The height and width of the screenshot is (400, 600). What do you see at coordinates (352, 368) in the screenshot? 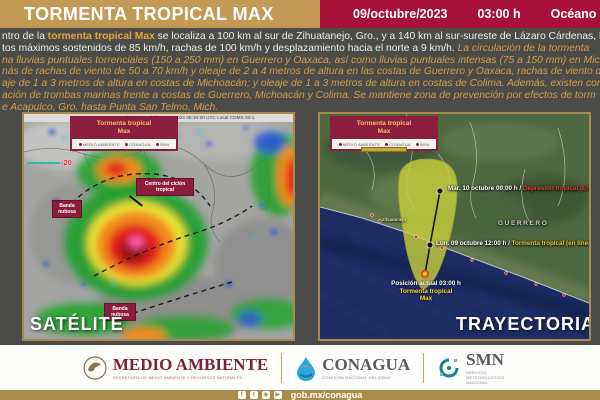
I see `conagua-logo: CONAGUA COMISIÓN NACIONAL DEL AGUA` at bounding box center [352, 368].